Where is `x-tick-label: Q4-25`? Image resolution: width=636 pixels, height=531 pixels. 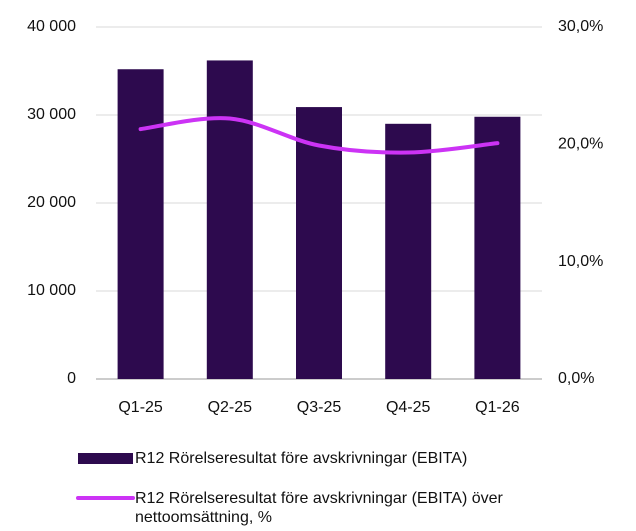 x-tick-label: Q4-25 is located at coordinates (408, 407).